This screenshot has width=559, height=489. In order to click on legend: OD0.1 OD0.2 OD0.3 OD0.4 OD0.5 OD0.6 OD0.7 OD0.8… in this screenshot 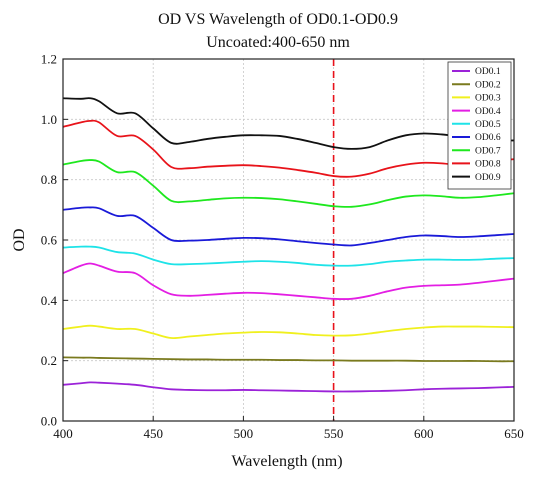, I will do `click(479, 125)`.